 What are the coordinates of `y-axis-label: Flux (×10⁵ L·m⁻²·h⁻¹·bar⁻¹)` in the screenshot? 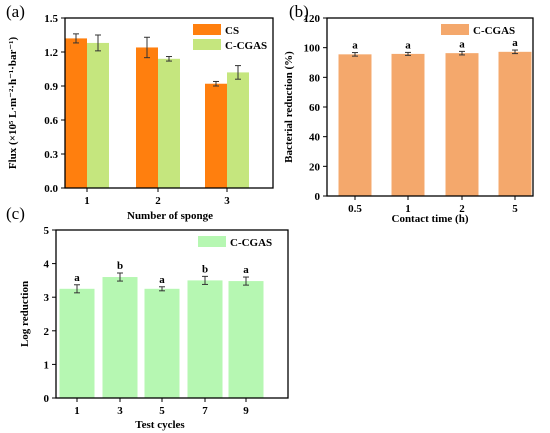 It's located at (13, 103).